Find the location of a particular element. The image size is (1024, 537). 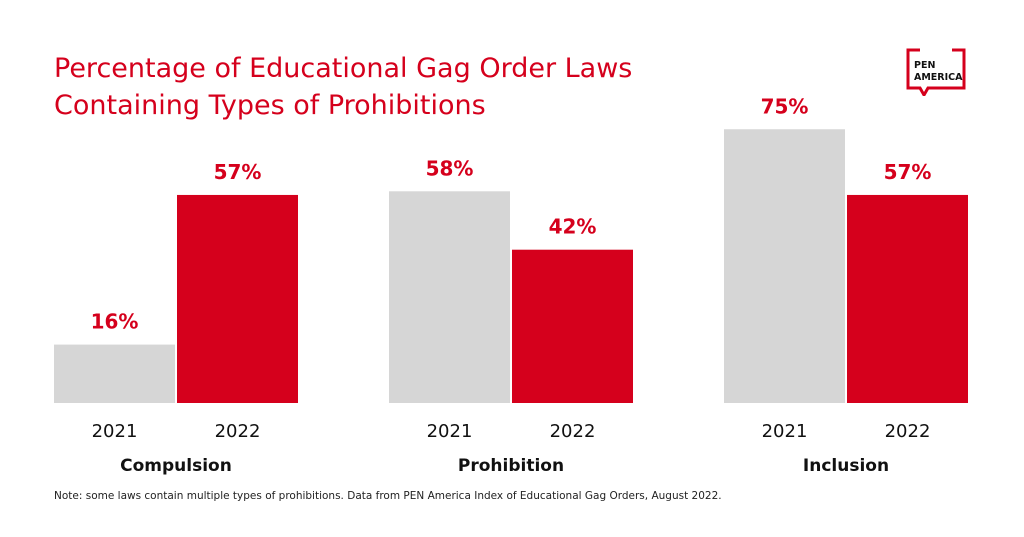

value-label: 42% is located at coordinates (573, 227).